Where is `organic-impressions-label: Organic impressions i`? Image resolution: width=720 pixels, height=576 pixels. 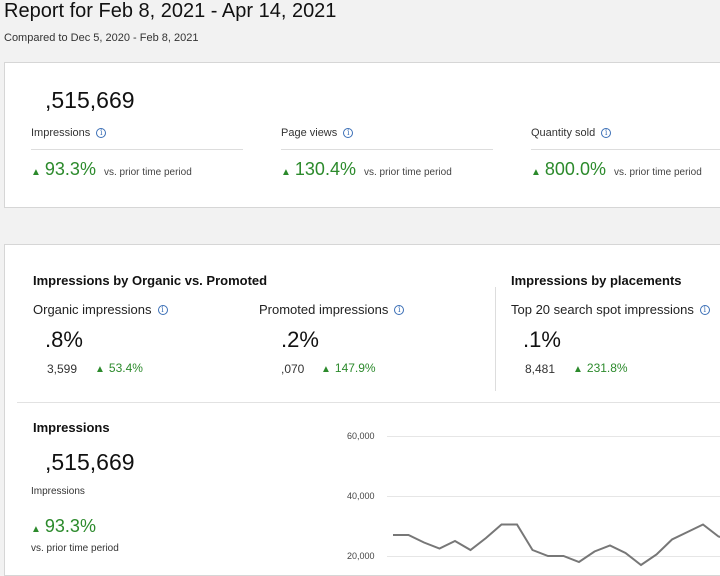 organic-impressions-label: Organic impressions i is located at coordinates (100, 309).